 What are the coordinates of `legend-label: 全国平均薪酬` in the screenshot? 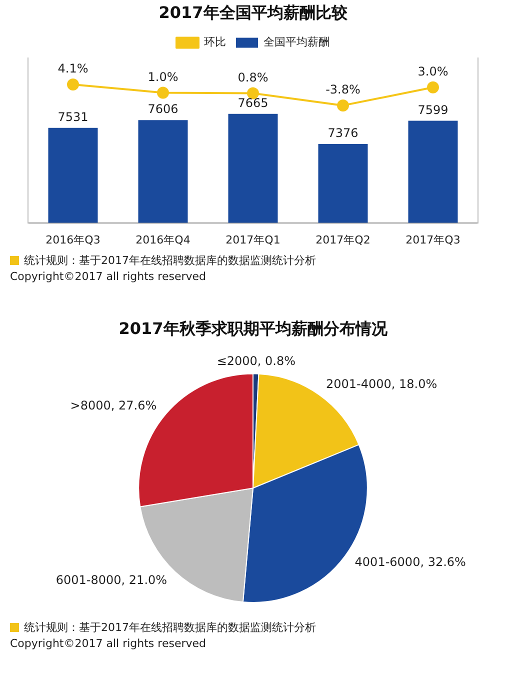 It's located at (297, 42).